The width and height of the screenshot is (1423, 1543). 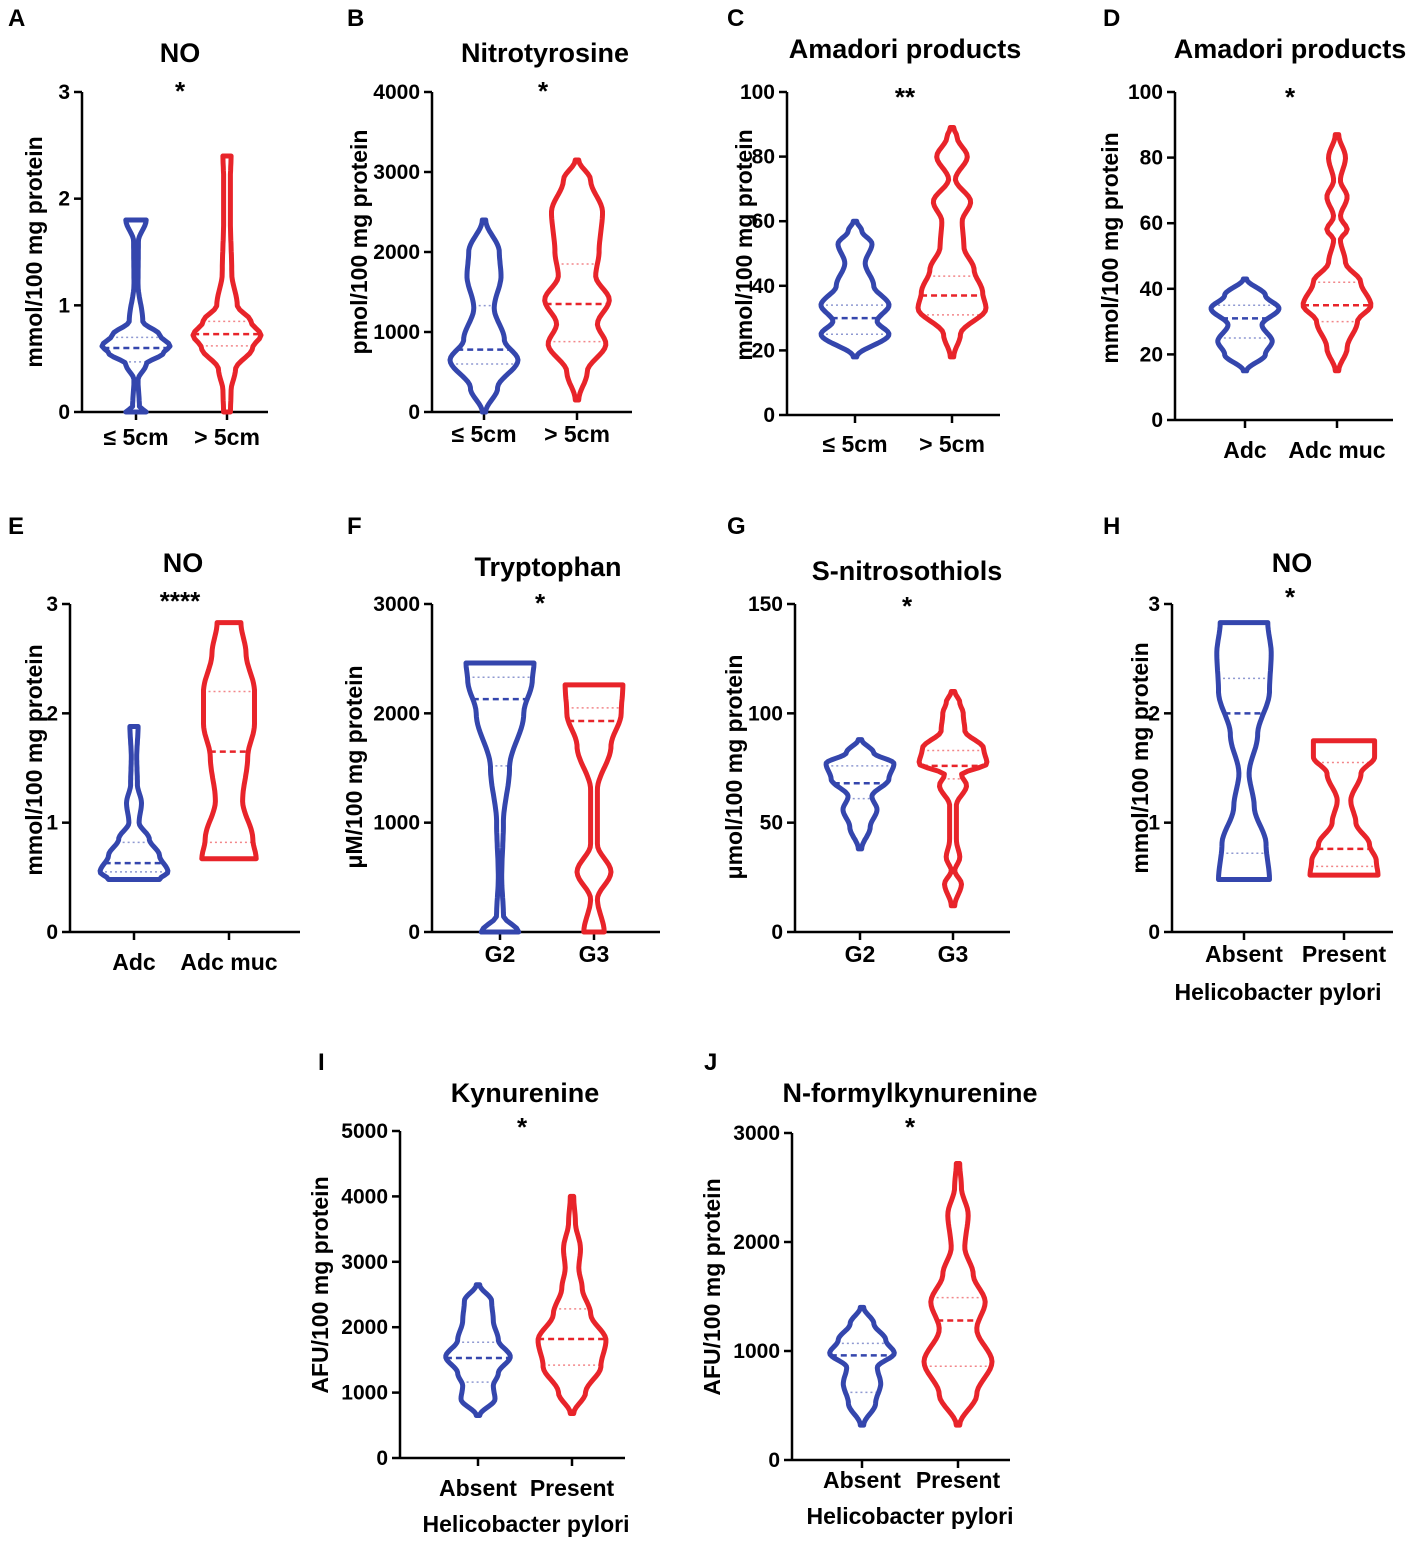 I want to click on y-tick-label: 150, so click(x=765, y=604).